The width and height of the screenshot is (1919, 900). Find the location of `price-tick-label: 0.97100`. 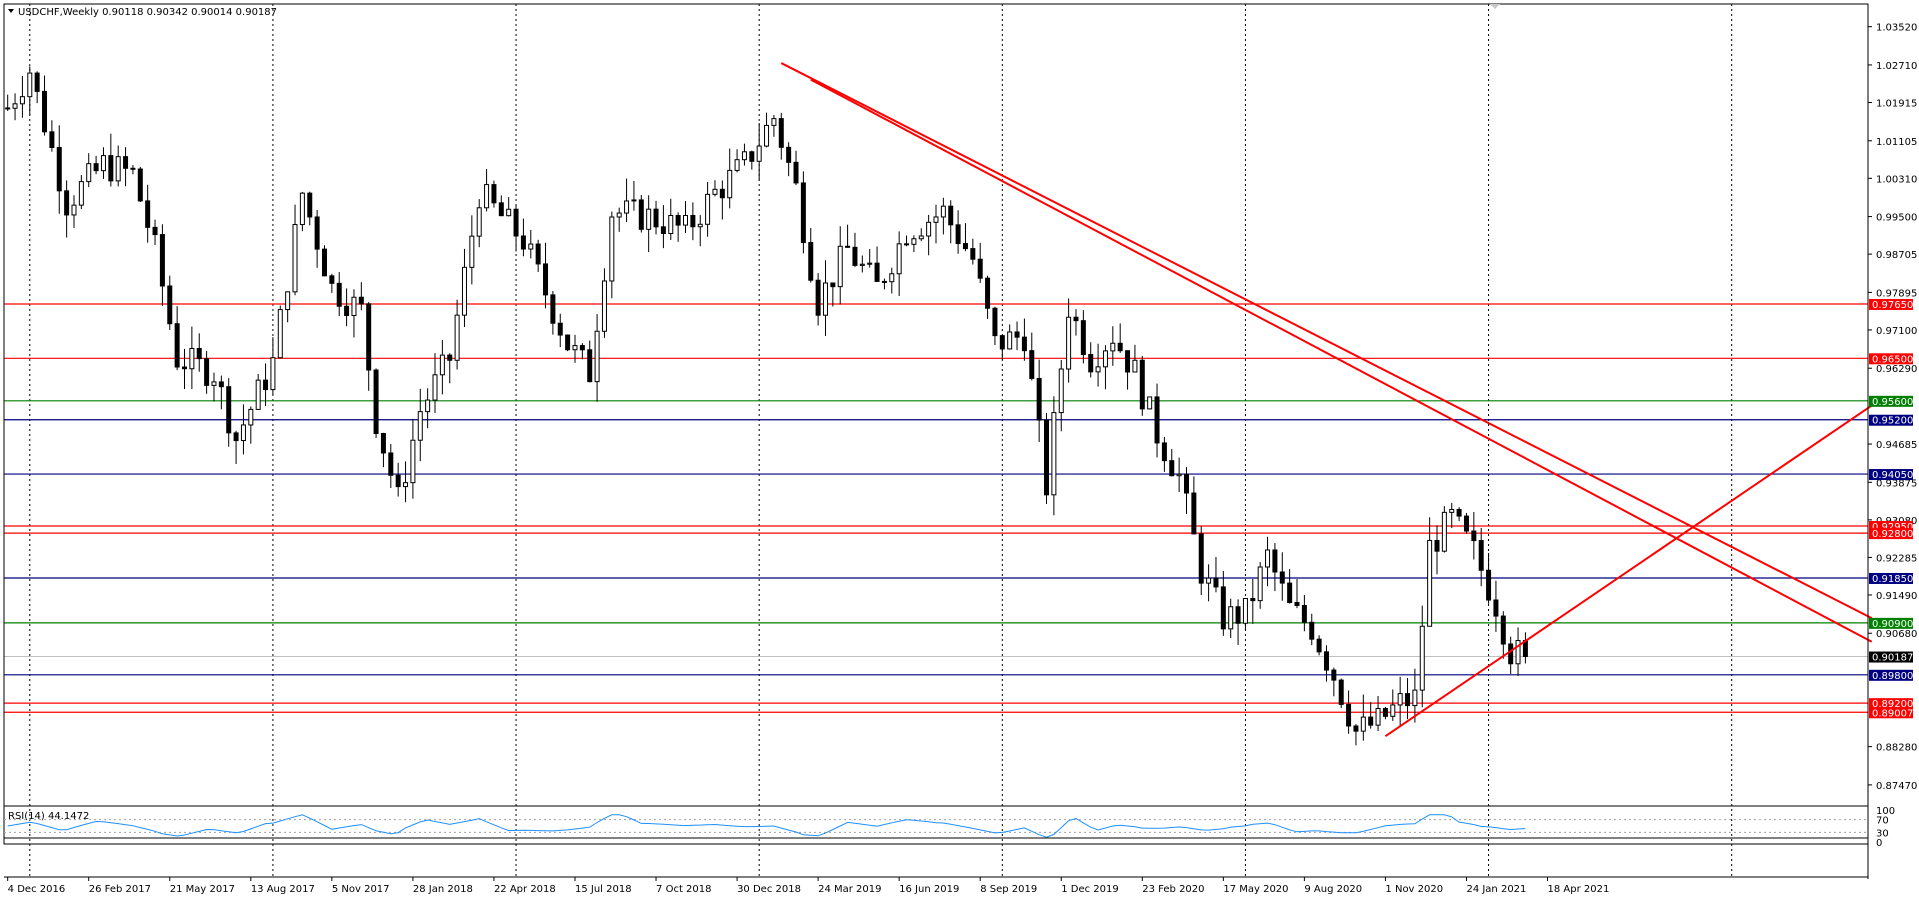

price-tick-label: 0.97100 is located at coordinates (1896, 331).